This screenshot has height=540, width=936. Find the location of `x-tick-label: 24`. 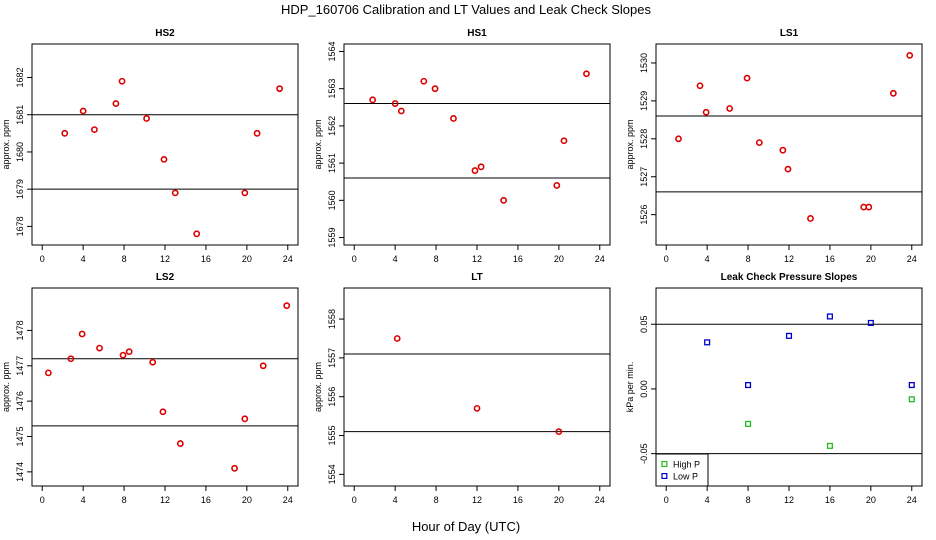

x-tick-label: 24 is located at coordinates (600, 500).